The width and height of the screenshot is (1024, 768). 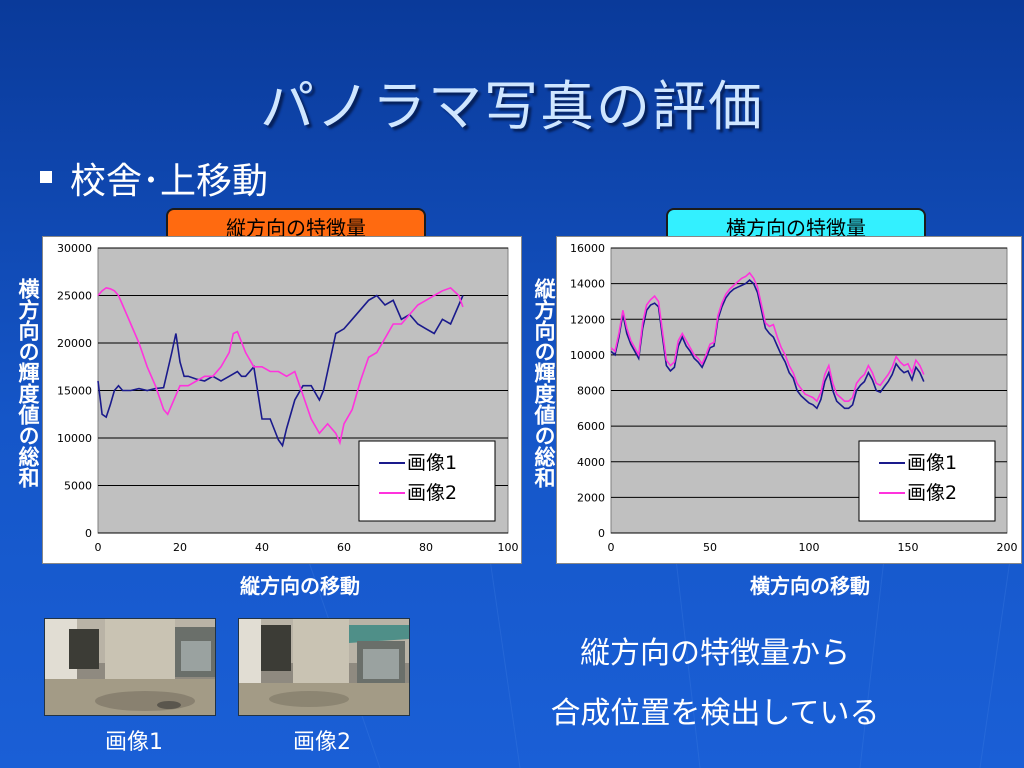 What do you see at coordinates (715, 713) in the screenshot?
I see `note-line2: 合成位置を検出している` at bounding box center [715, 713].